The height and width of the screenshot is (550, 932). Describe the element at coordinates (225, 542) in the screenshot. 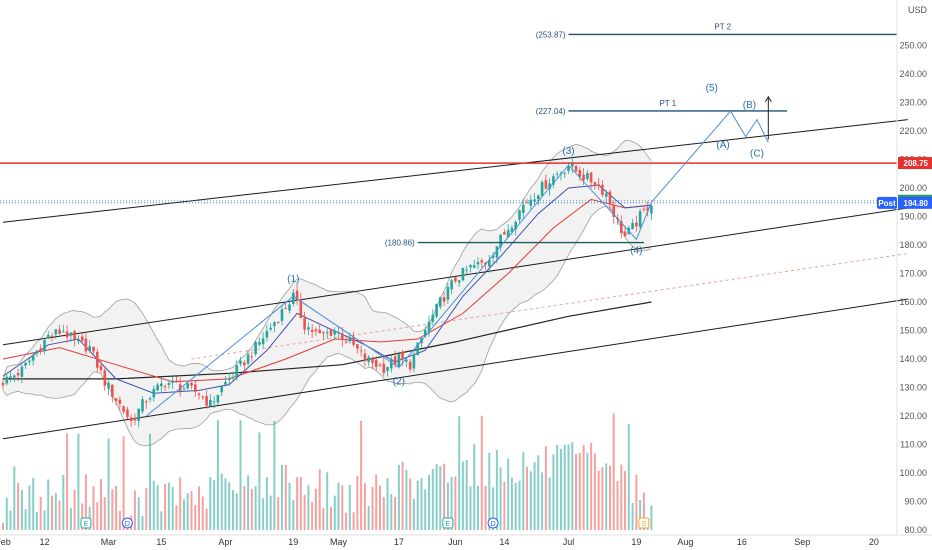

I see `time-tick-label: Apr` at that location.